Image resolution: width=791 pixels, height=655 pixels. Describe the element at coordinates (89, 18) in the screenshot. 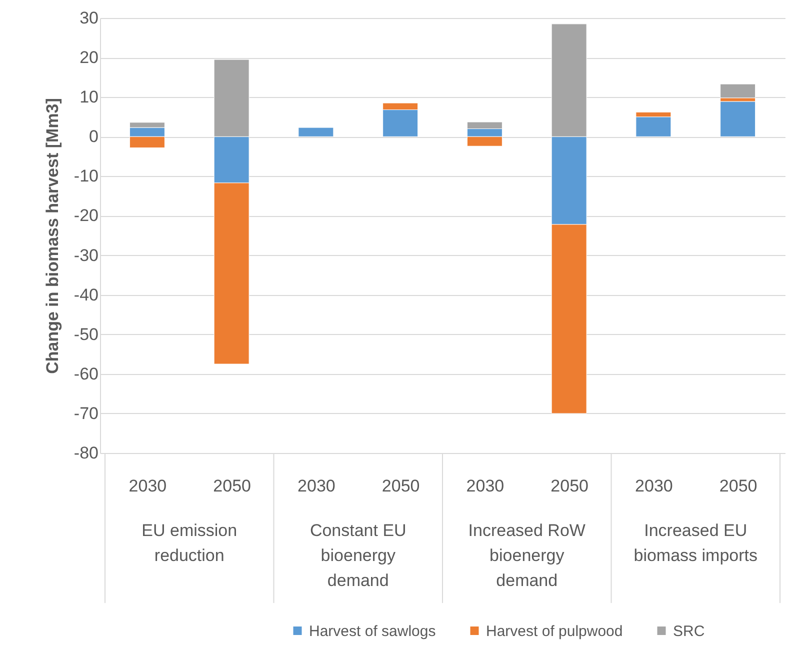

I see `y-tick-label: 30` at that location.